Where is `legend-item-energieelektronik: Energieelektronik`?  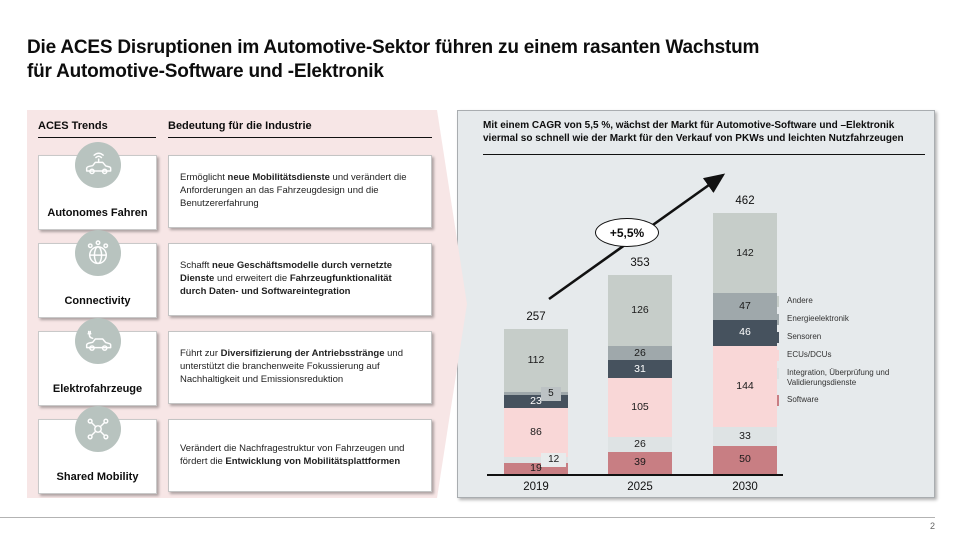 legend-item-energieelektronik: Energieelektronik is located at coordinates (848, 319).